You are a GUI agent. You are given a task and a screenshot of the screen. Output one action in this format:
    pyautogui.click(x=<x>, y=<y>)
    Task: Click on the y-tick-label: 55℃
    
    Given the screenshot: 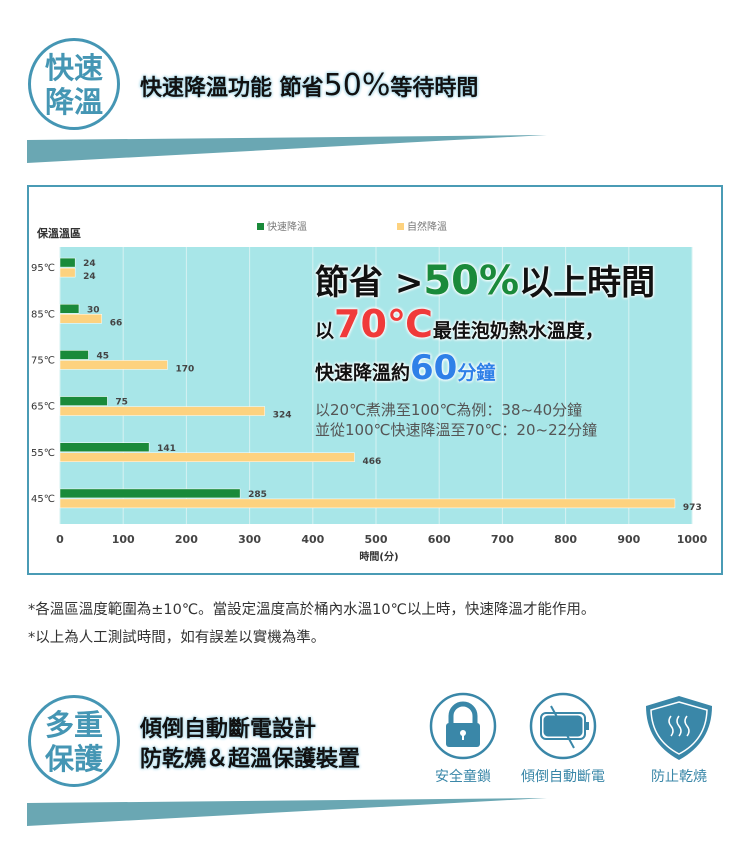 What is the action you would take?
    pyautogui.click(x=43, y=453)
    